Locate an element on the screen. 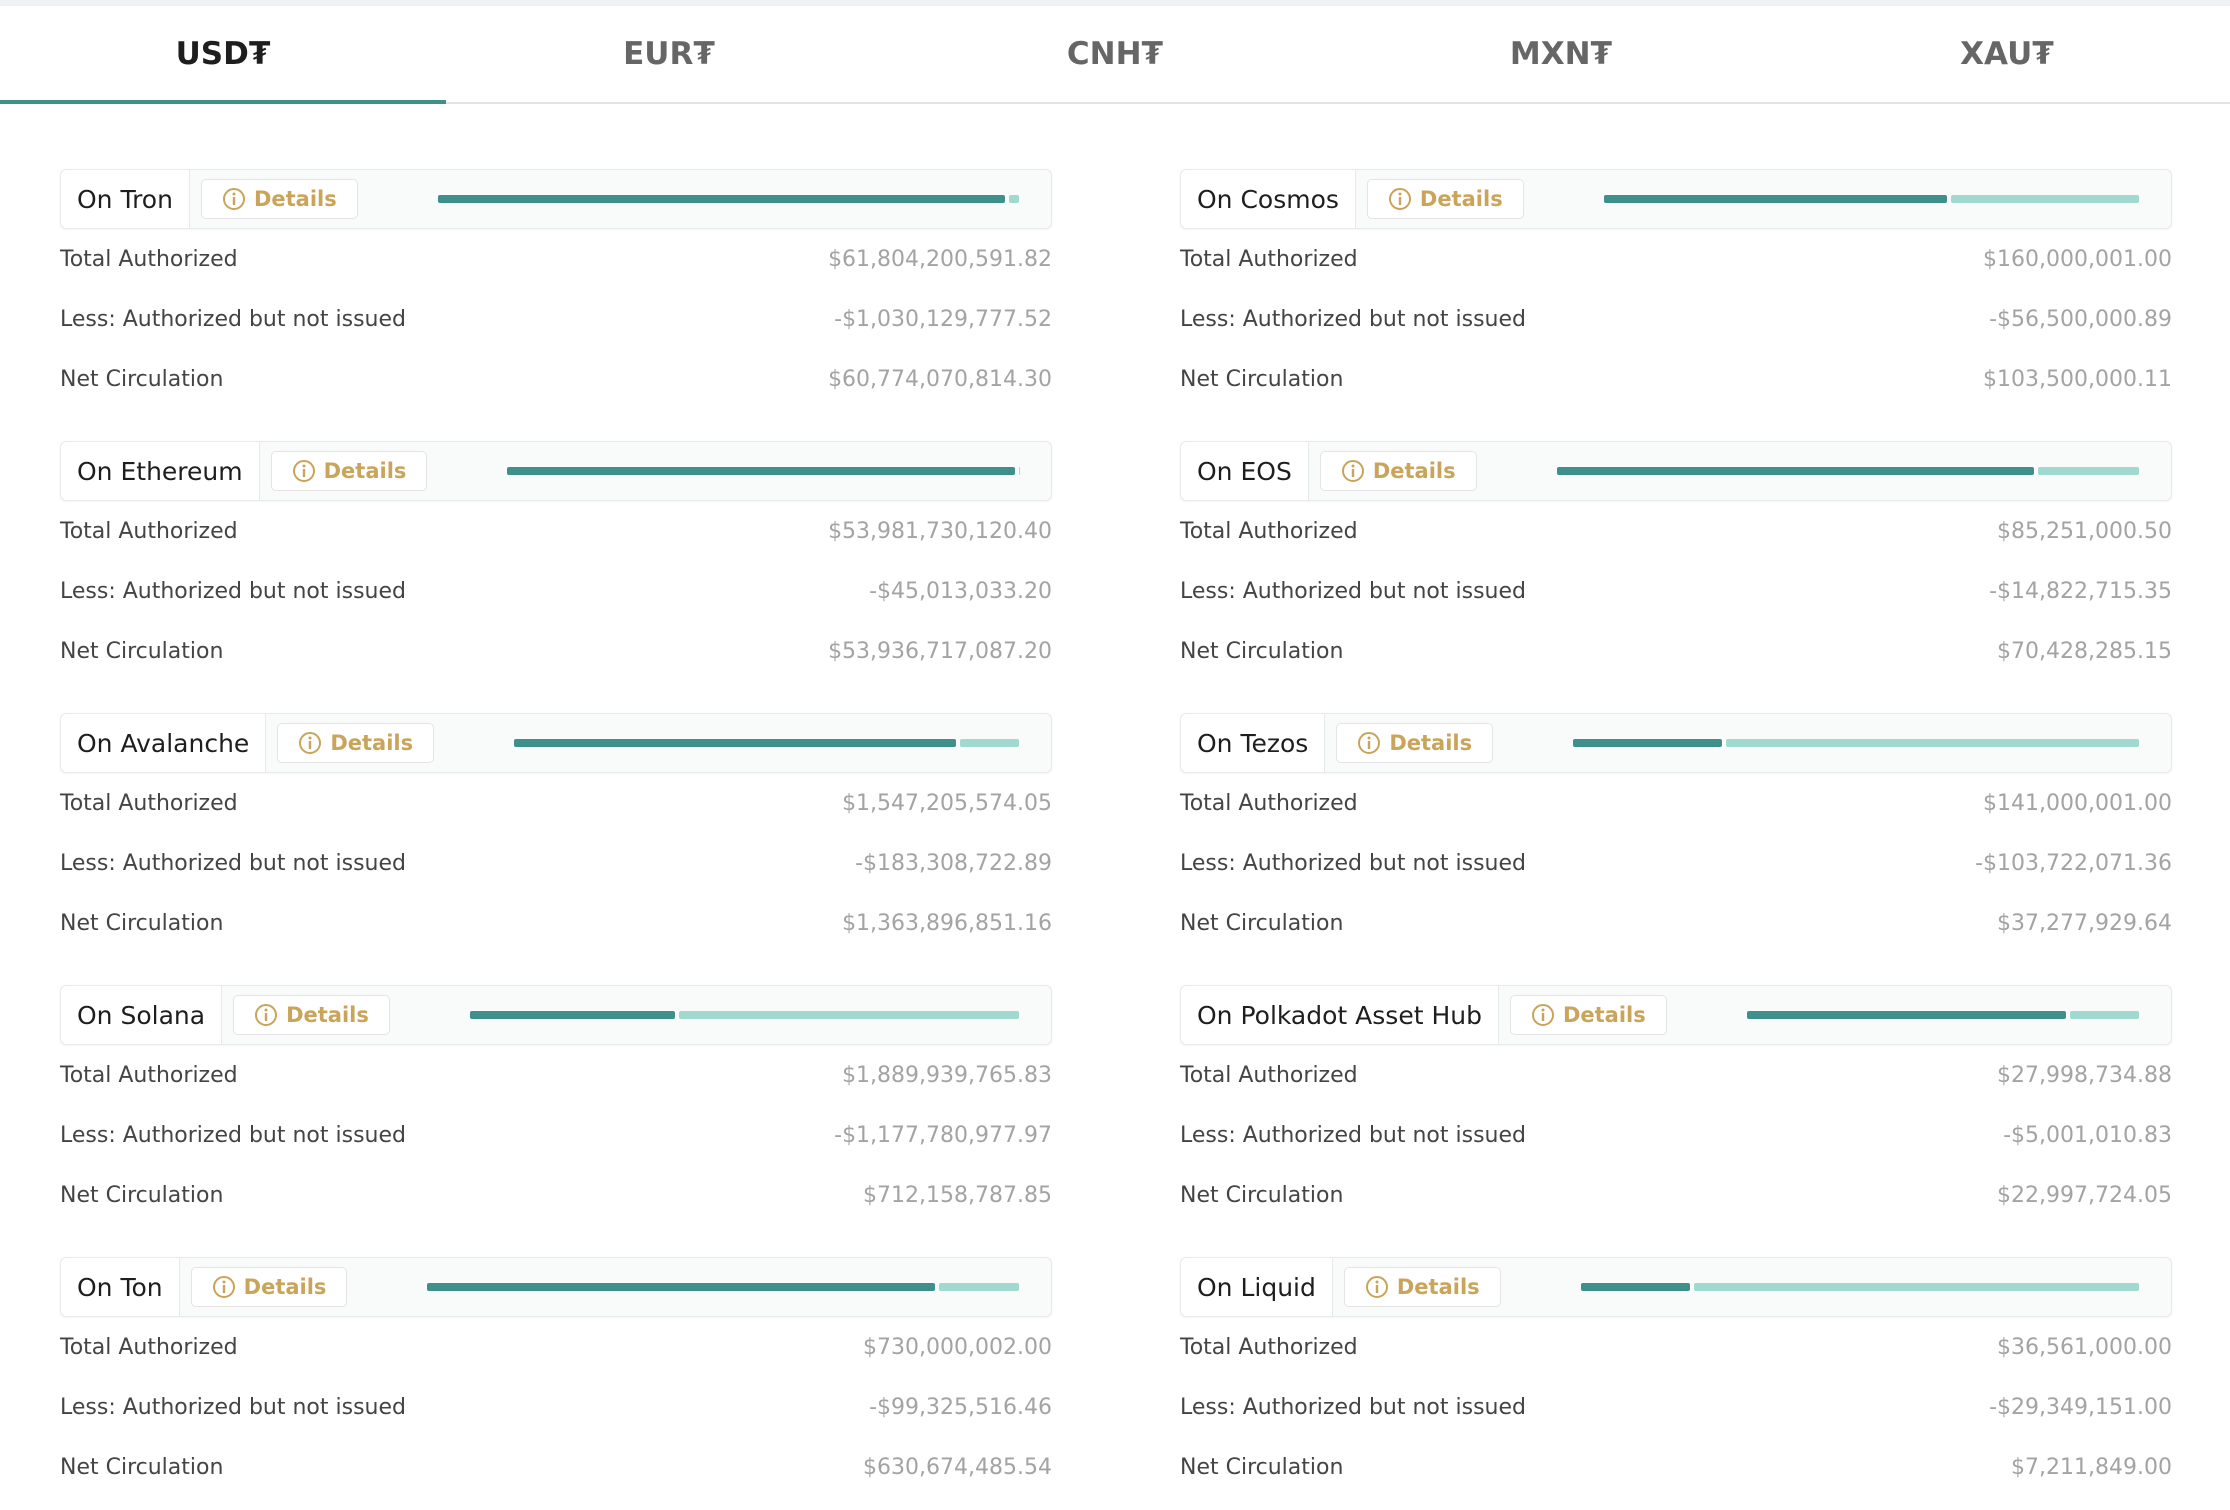 Image resolution: width=2230 pixels, height=1510 pixels. data-row: Net Circulation $7,211,849.00 is located at coordinates (1676, 1467).